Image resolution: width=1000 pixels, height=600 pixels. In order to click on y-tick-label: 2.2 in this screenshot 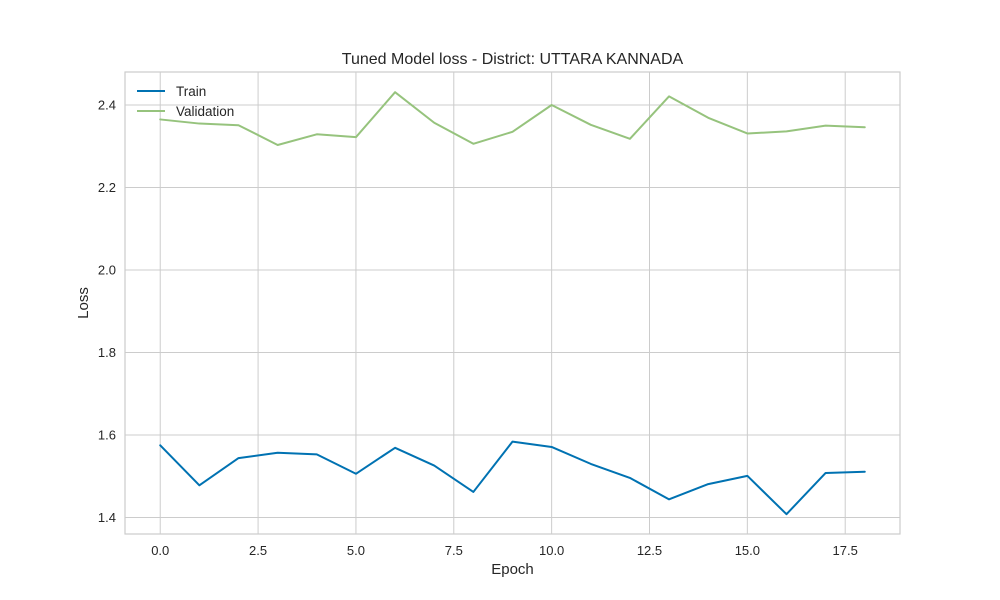, I will do `click(107, 187)`.